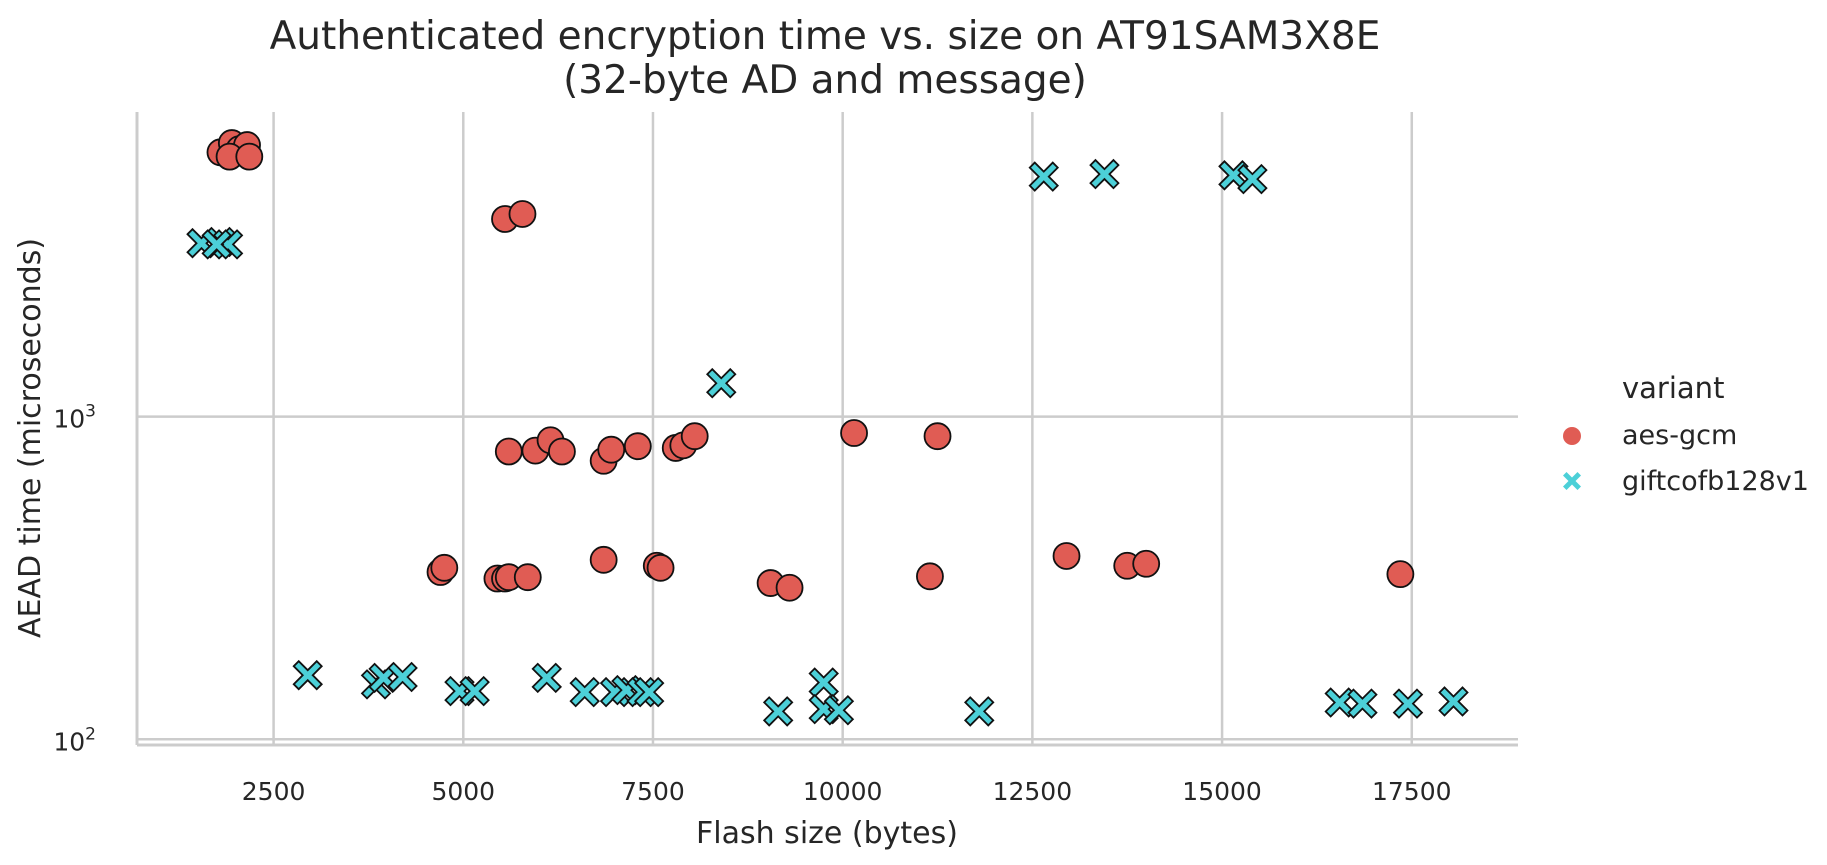  I want to click on y-axis-label: AEAD time (microseconds), so click(30, 438).